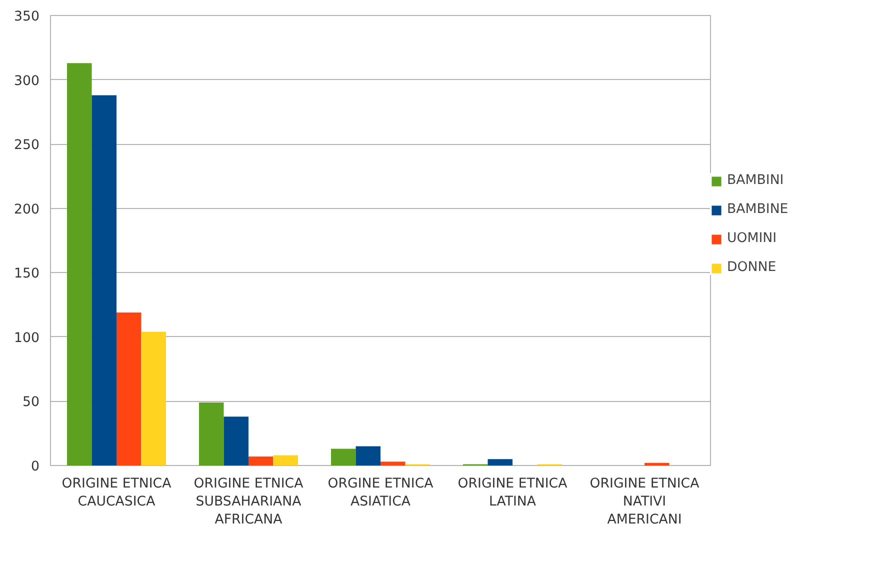 The image size is (894, 563). What do you see at coordinates (756, 180) in the screenshot?
I see `legend-label: BAMBINI` at bounding box center [756, 180].